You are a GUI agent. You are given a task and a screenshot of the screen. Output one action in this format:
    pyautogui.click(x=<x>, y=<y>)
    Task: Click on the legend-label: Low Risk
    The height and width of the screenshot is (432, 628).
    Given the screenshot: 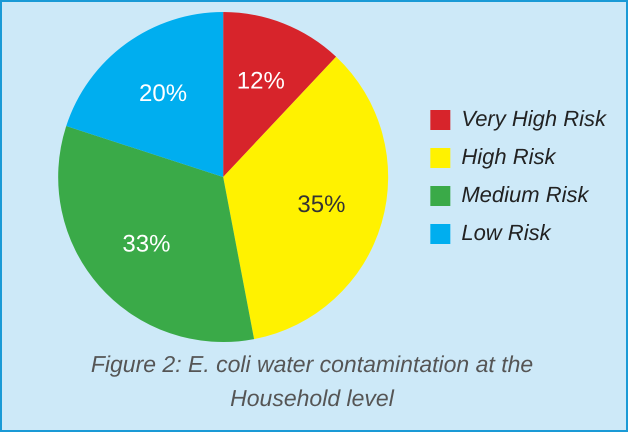 What is the action you would take?
    pyautogui.click(x=506, y=233)
    